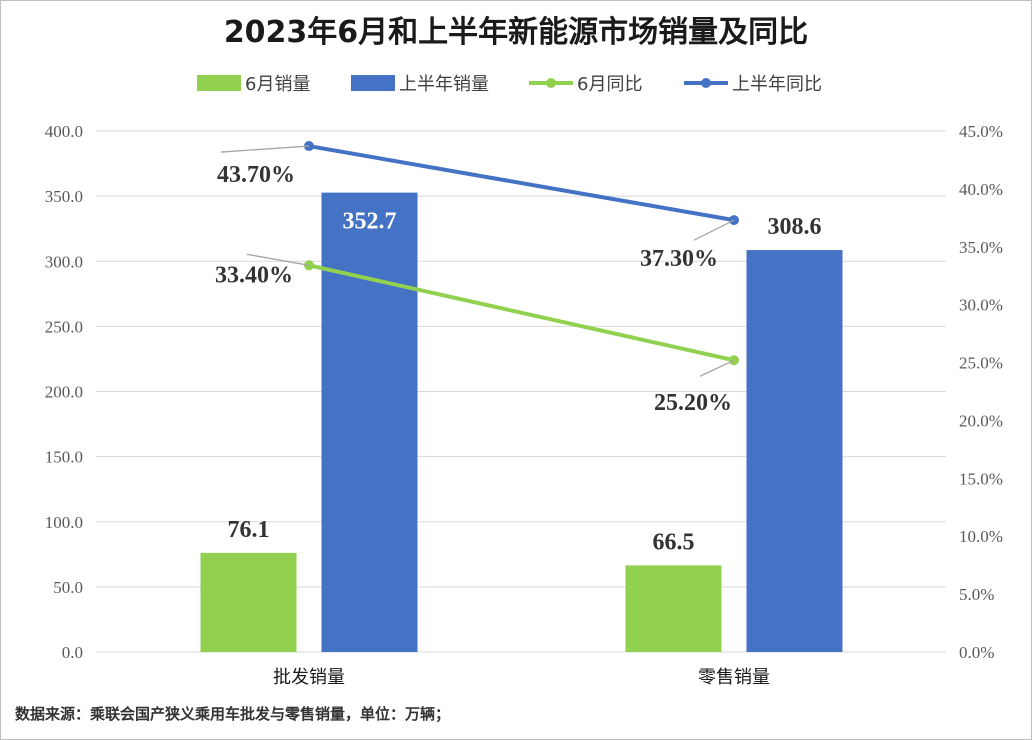  I want to click on y-right-tick-label: 15.0%, so click(981, 478).